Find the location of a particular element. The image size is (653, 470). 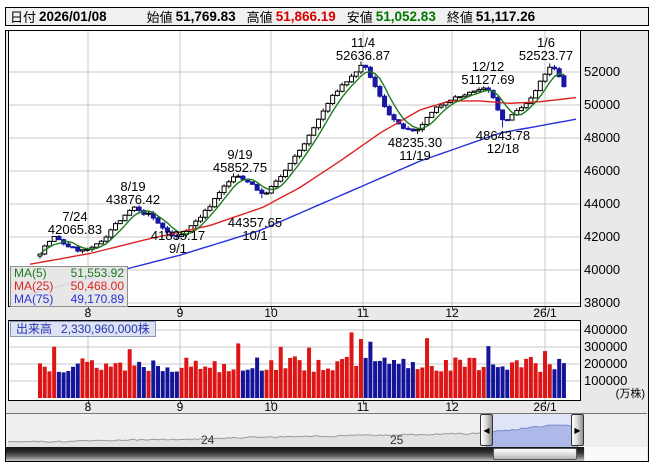

high-value: 51,866.19 is located at coordinates (305, 16).